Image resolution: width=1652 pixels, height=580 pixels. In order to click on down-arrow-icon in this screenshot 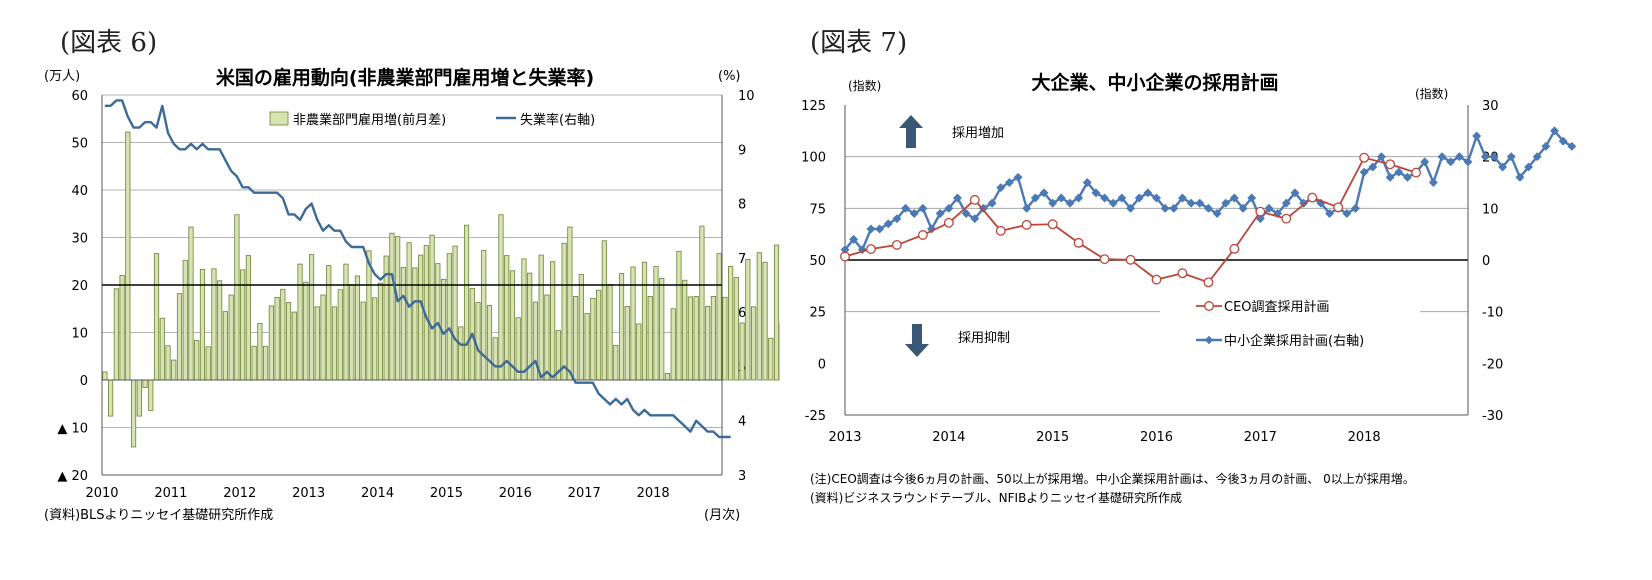, I will do `click(917, 340)`.